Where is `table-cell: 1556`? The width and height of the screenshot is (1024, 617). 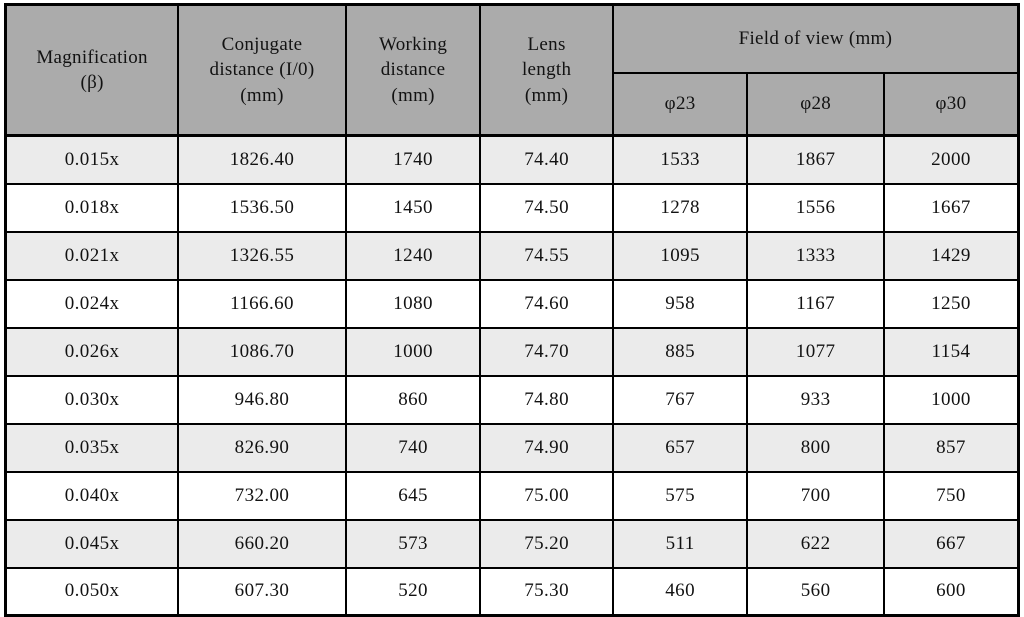
table-cell: 1556 is located at coordinates (815, 207).